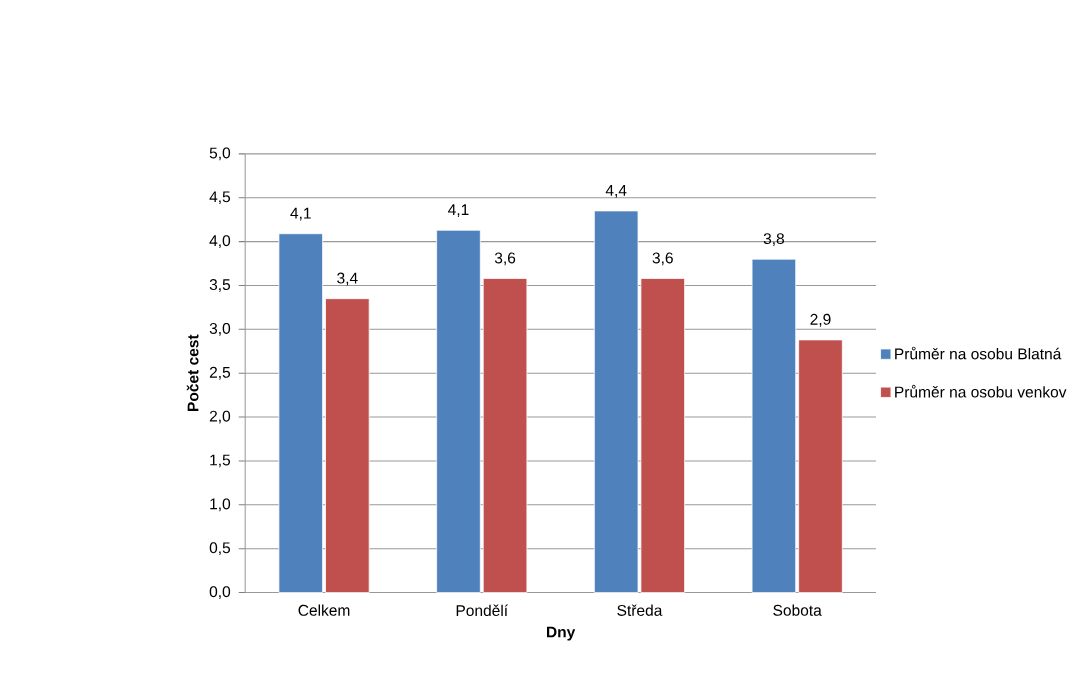 The width and height of the screenshot is (1073, 689). Describe the element at coordinates (640, 610) in the screenshot. I see `x-tick-label: Středa` at that location.